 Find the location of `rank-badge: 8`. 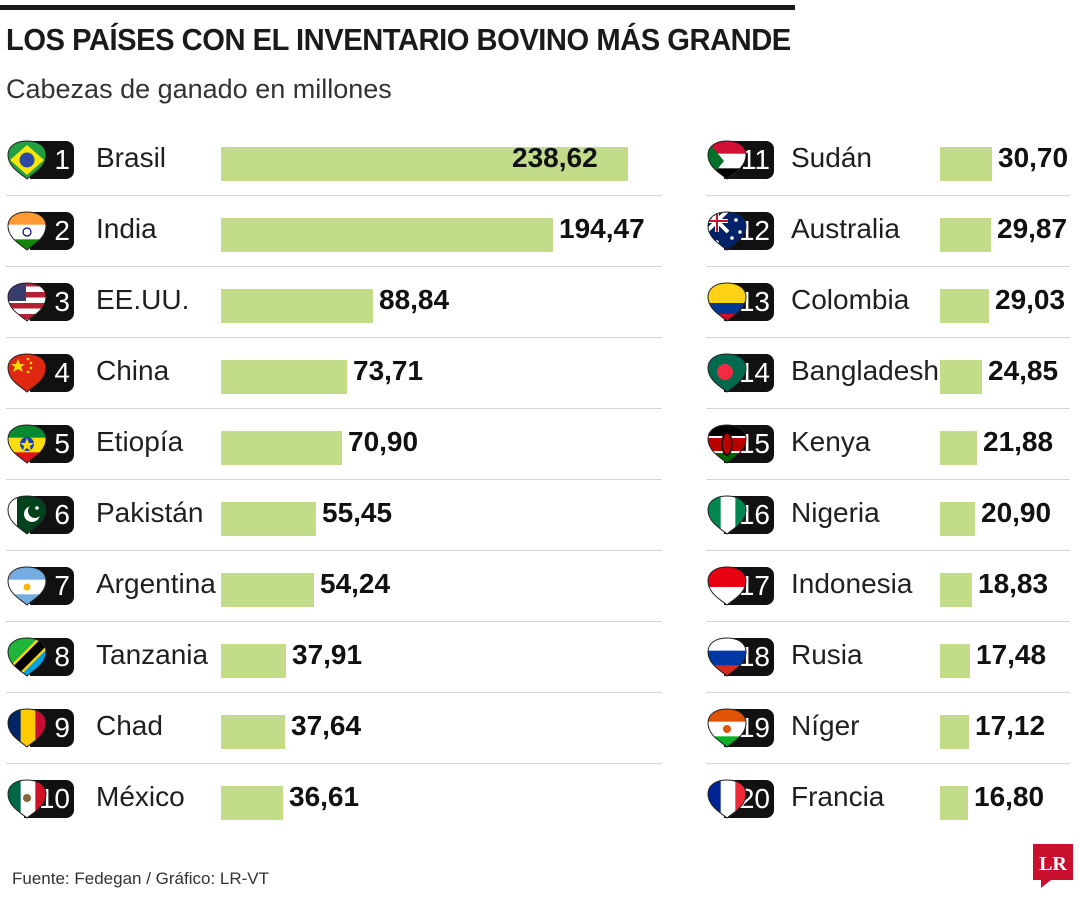

rank-badge: 8 is located at coordinates (40, 657).